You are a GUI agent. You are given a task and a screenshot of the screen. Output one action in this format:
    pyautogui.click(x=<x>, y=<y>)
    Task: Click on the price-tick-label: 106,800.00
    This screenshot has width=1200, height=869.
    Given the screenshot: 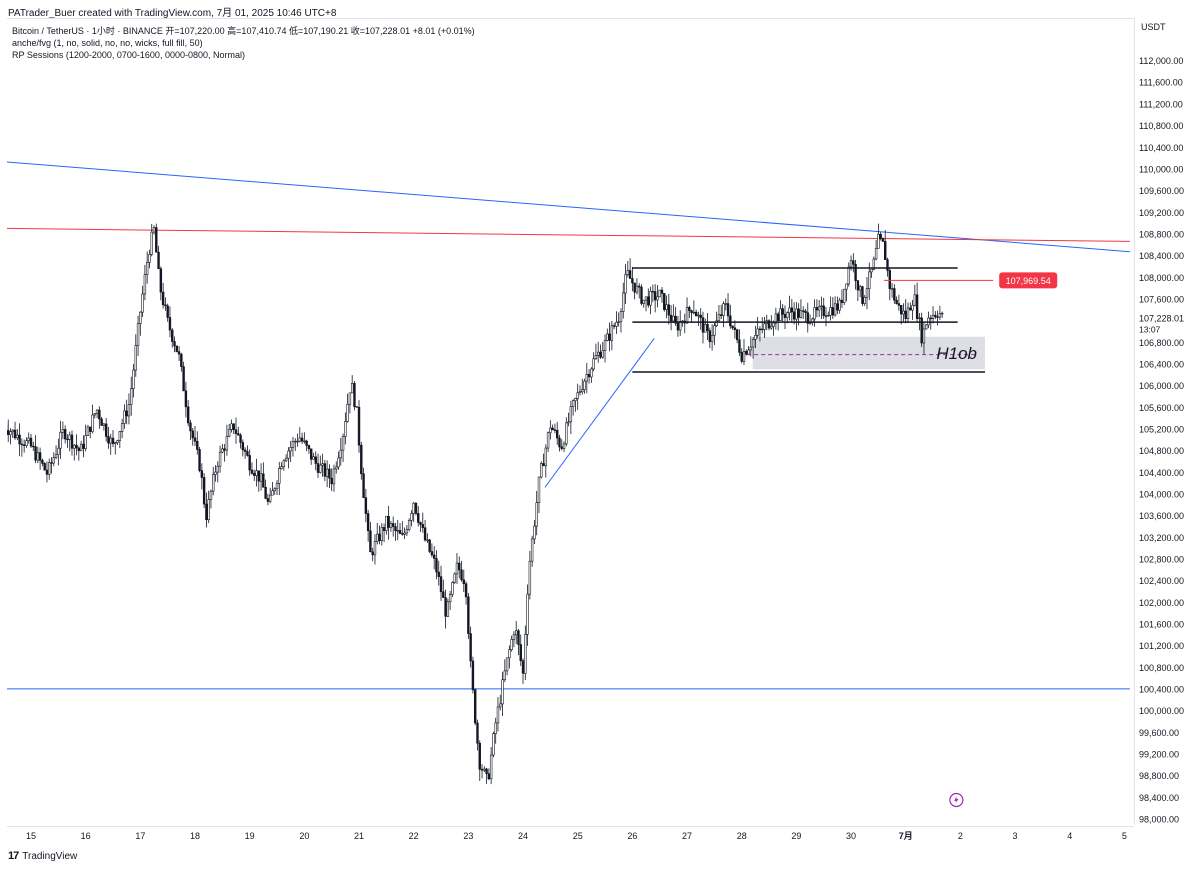 What is the action you would take?
    pyautogui.click(x=1161, y=343)
    